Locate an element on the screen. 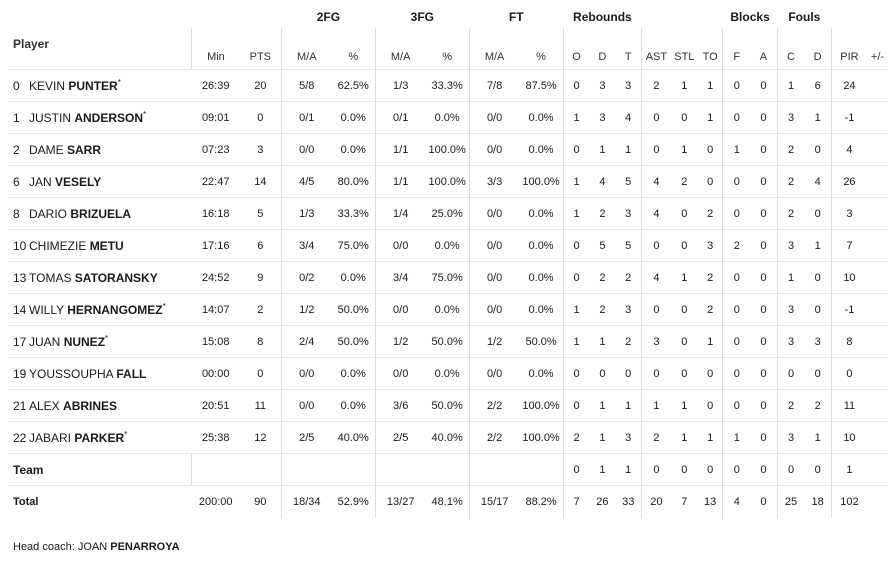 The width and height of the screenshot is (889, 562). header-fouls: Fouls is located at coordinates (804, 17).